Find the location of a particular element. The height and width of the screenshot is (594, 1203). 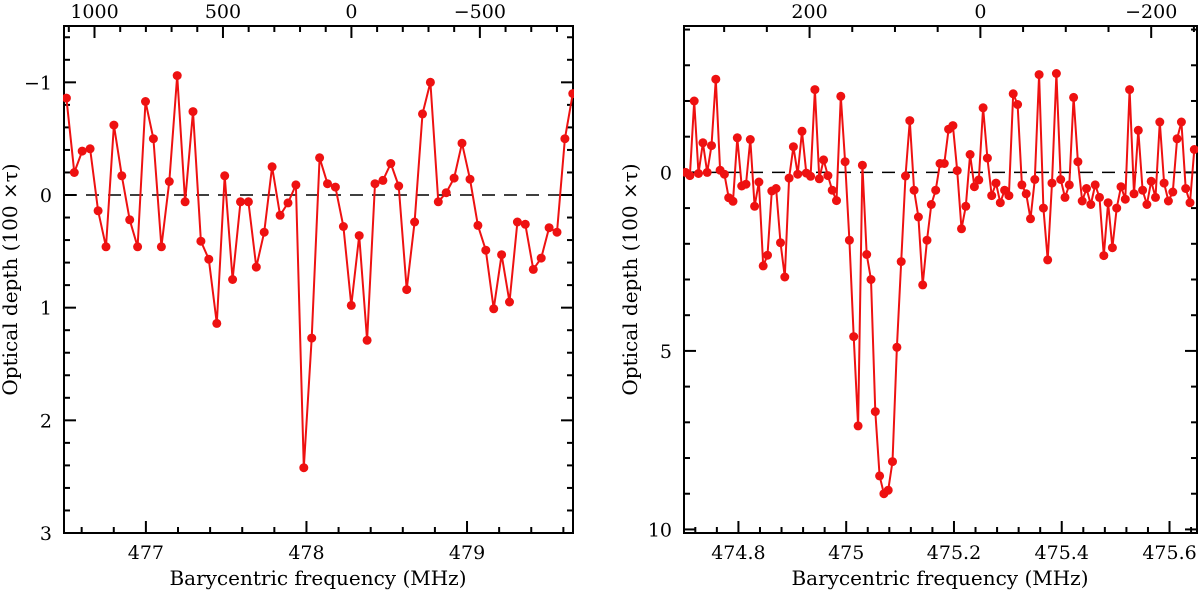

left-y-tick-label: −1 is located at coordinates (38, 83).